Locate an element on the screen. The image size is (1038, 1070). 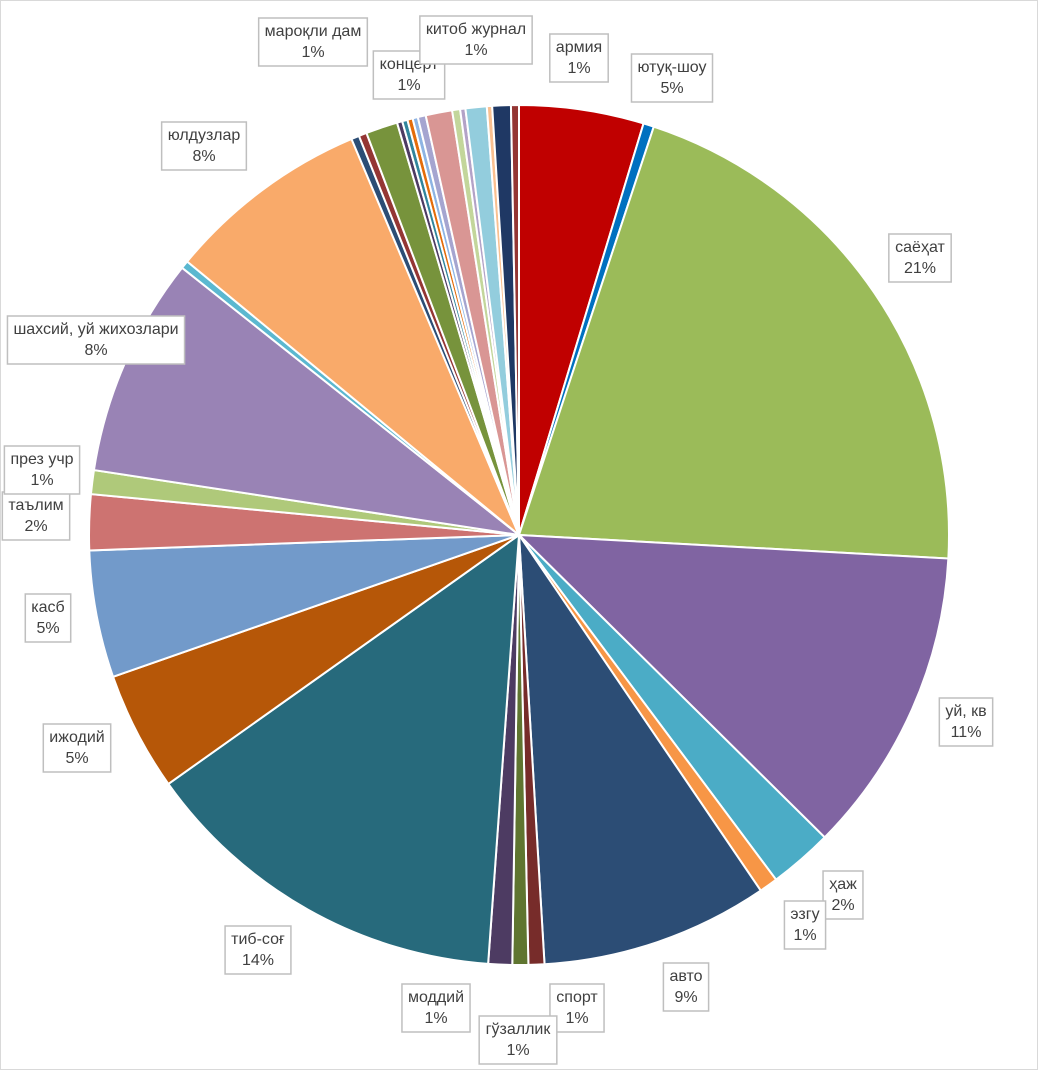
slice-label: през учр is located at coordinates (41, 459).